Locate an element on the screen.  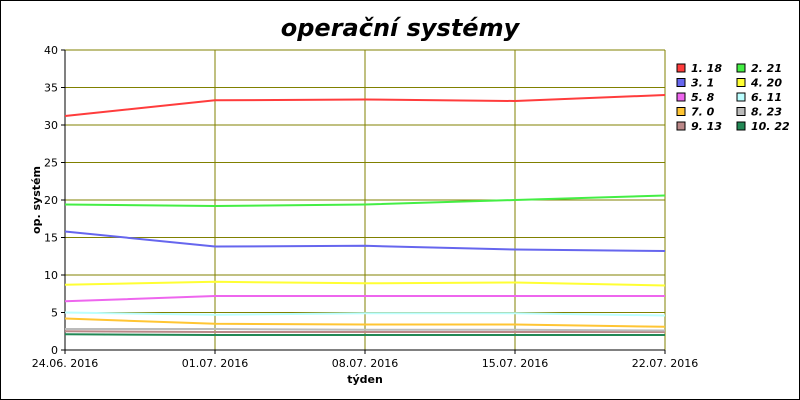
legend-label: 6. 11 is located at coordinates (766, 97).